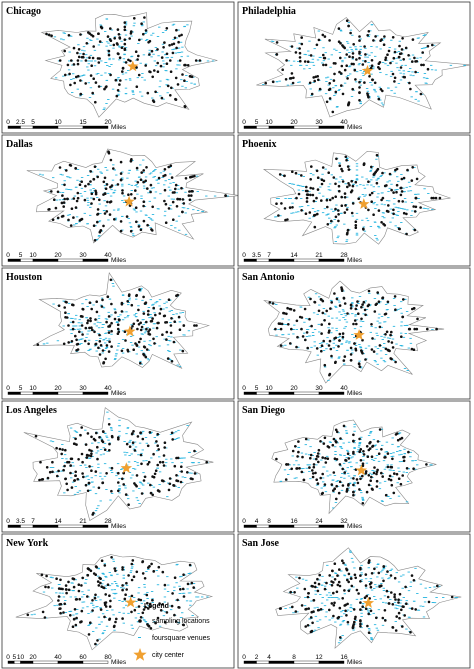 The height and width of the screenshot is (669, 474). I want to click on scale-label: 40, so click(344, 388).